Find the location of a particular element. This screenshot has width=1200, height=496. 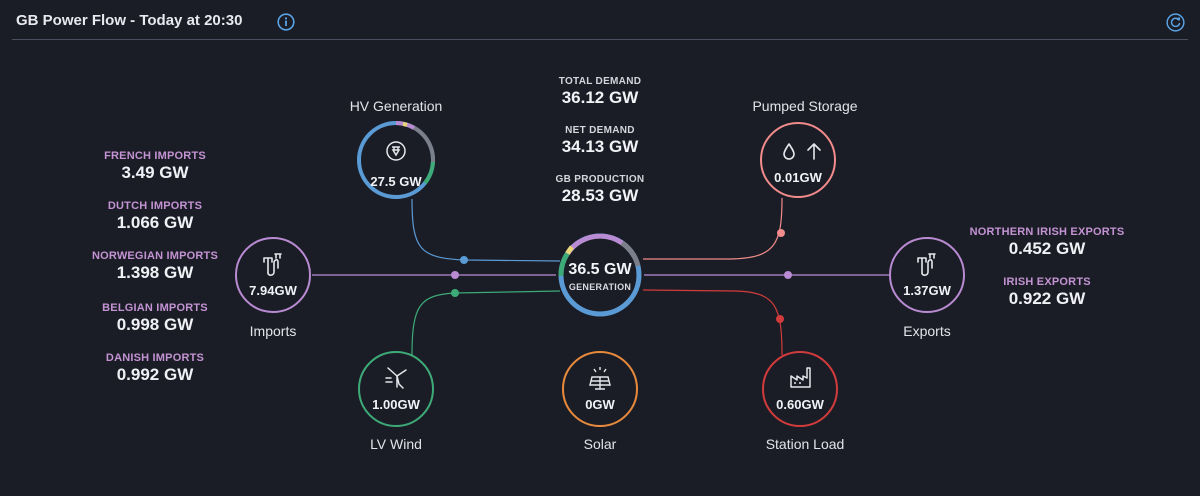

wind-flow-dot is located at coordinates (455, 293).